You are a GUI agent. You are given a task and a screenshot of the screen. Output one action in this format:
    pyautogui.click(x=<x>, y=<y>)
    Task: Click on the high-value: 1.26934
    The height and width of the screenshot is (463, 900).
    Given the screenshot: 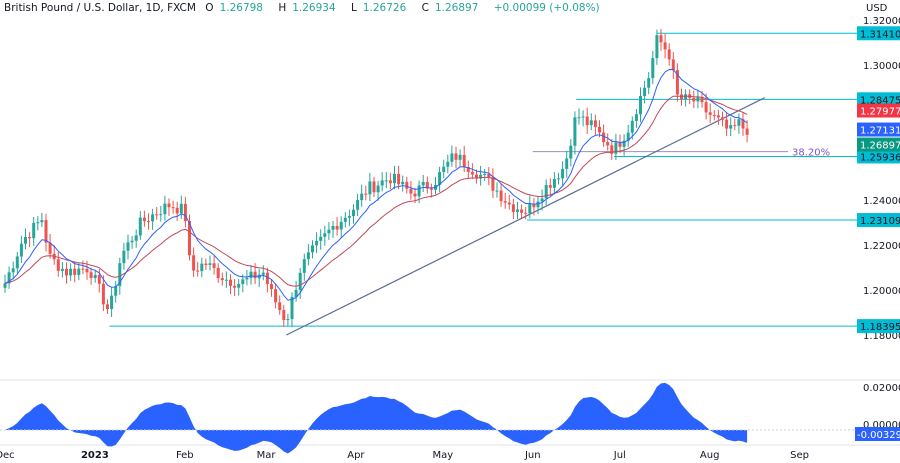 What is the action you would take?
    pyautogui.click(x=314, y=8)
    